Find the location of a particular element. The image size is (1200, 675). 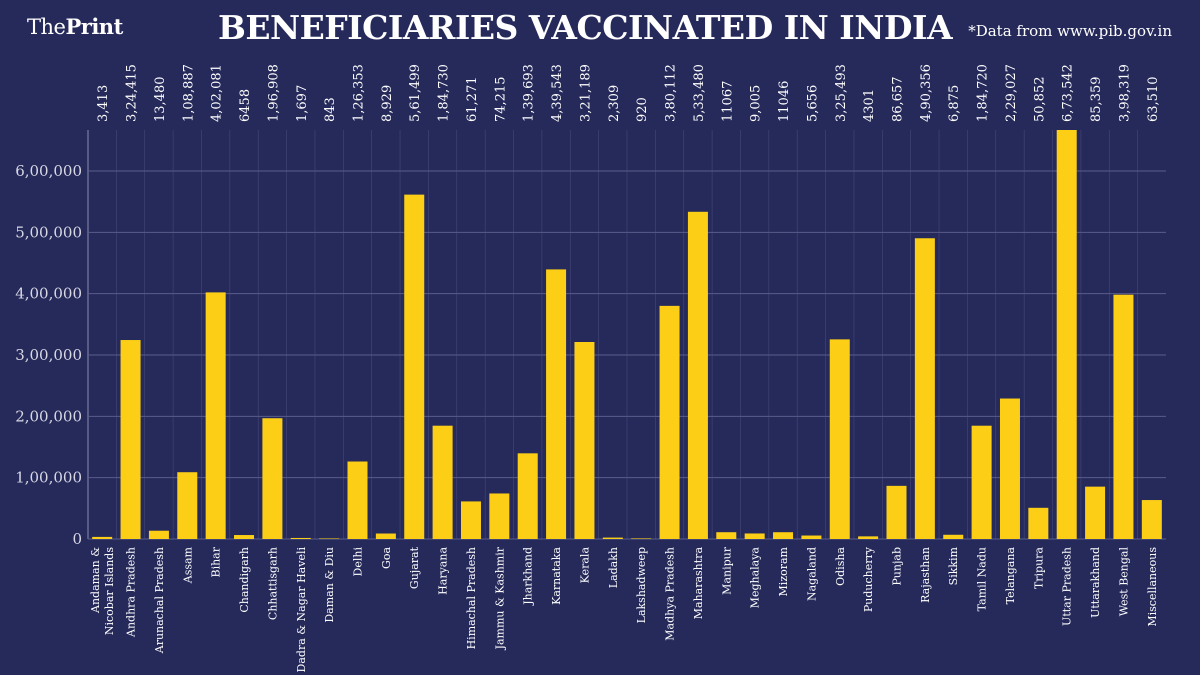

y-tick-label: 4,00,000 is located at coordinates (48, 294).